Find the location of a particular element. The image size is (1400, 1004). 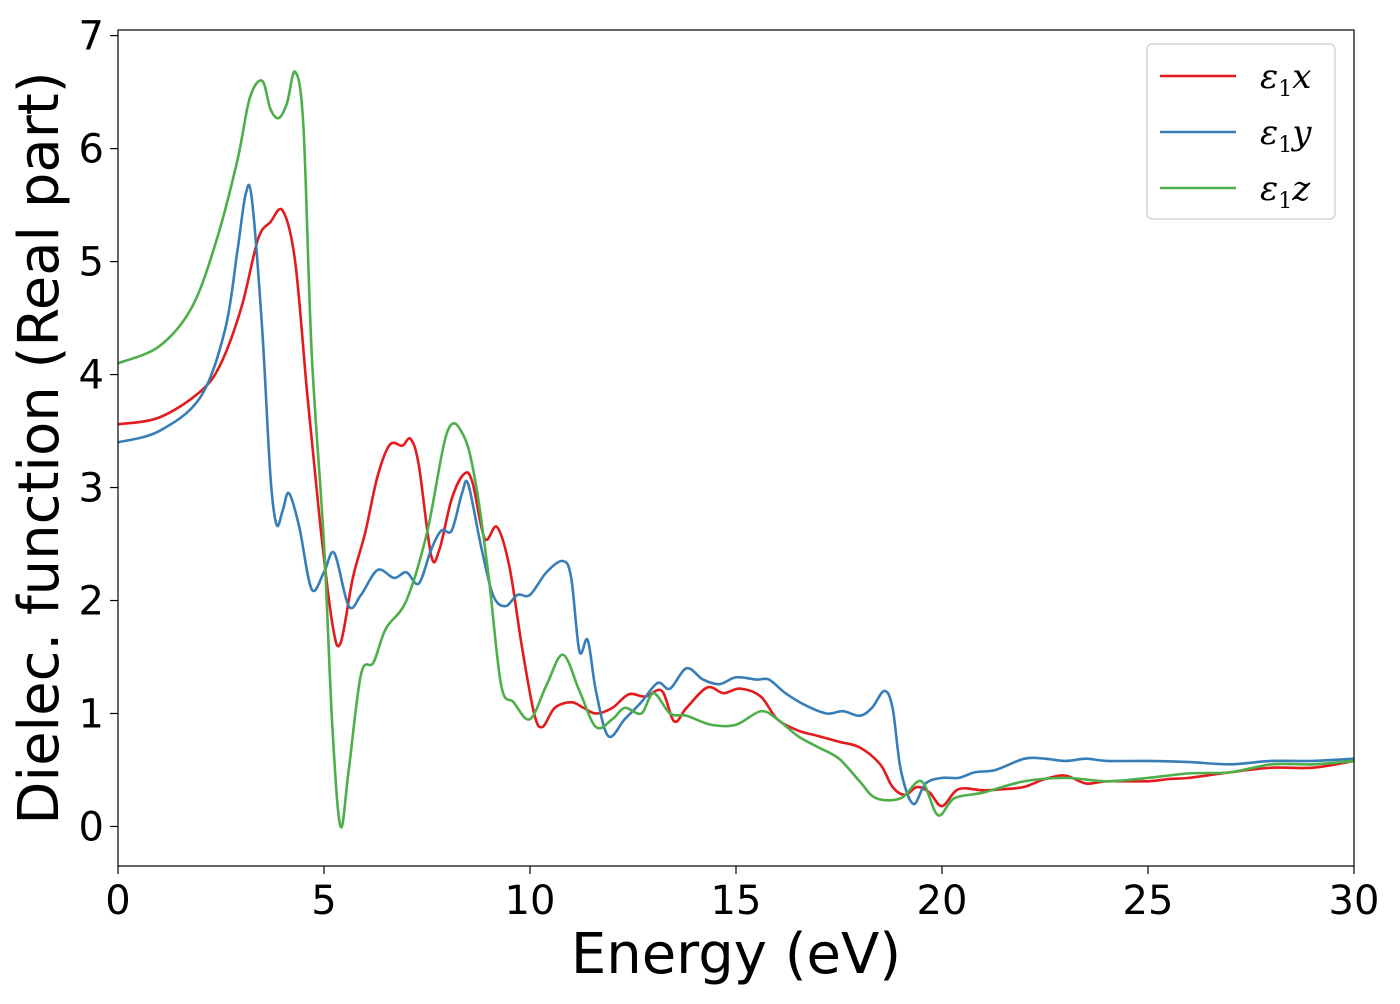

x-tick-label: 5 is located at coordinates (323, 901).